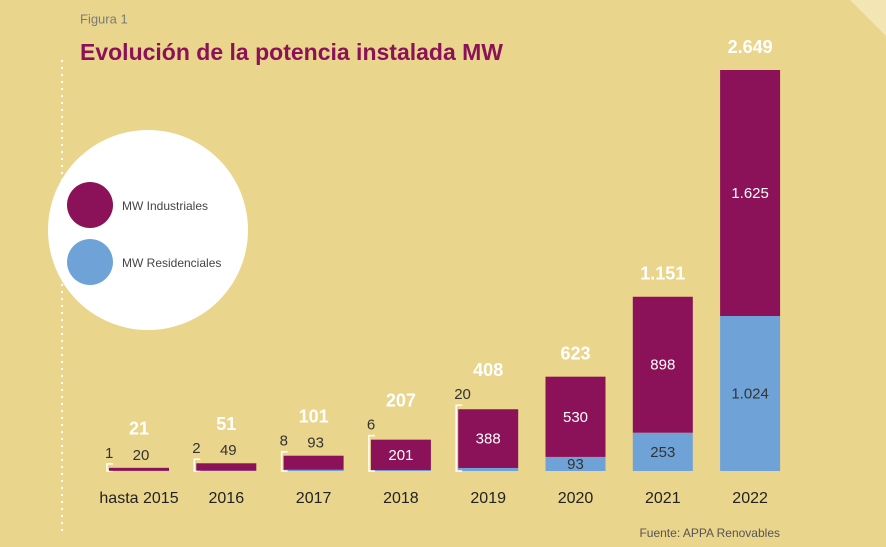 The height and width of the screenshot is (547, 886). What do you see at coordinates (228, 450) in the screenshot?
I see `value-label: 49` at bounding box center [228, 450].